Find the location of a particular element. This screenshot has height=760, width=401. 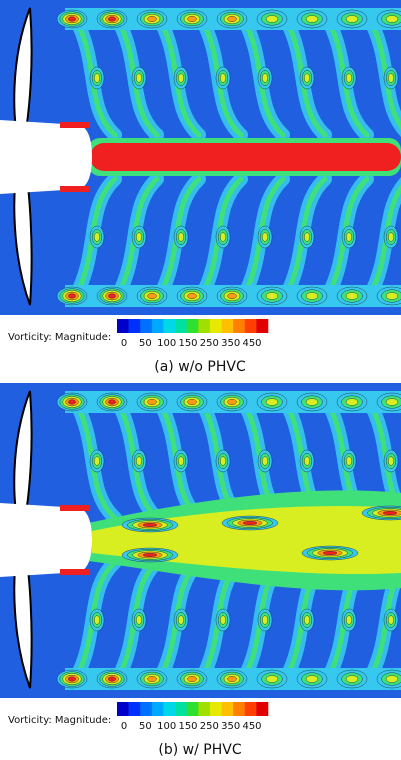

propeller-hub is located at coordinates (46, 540).